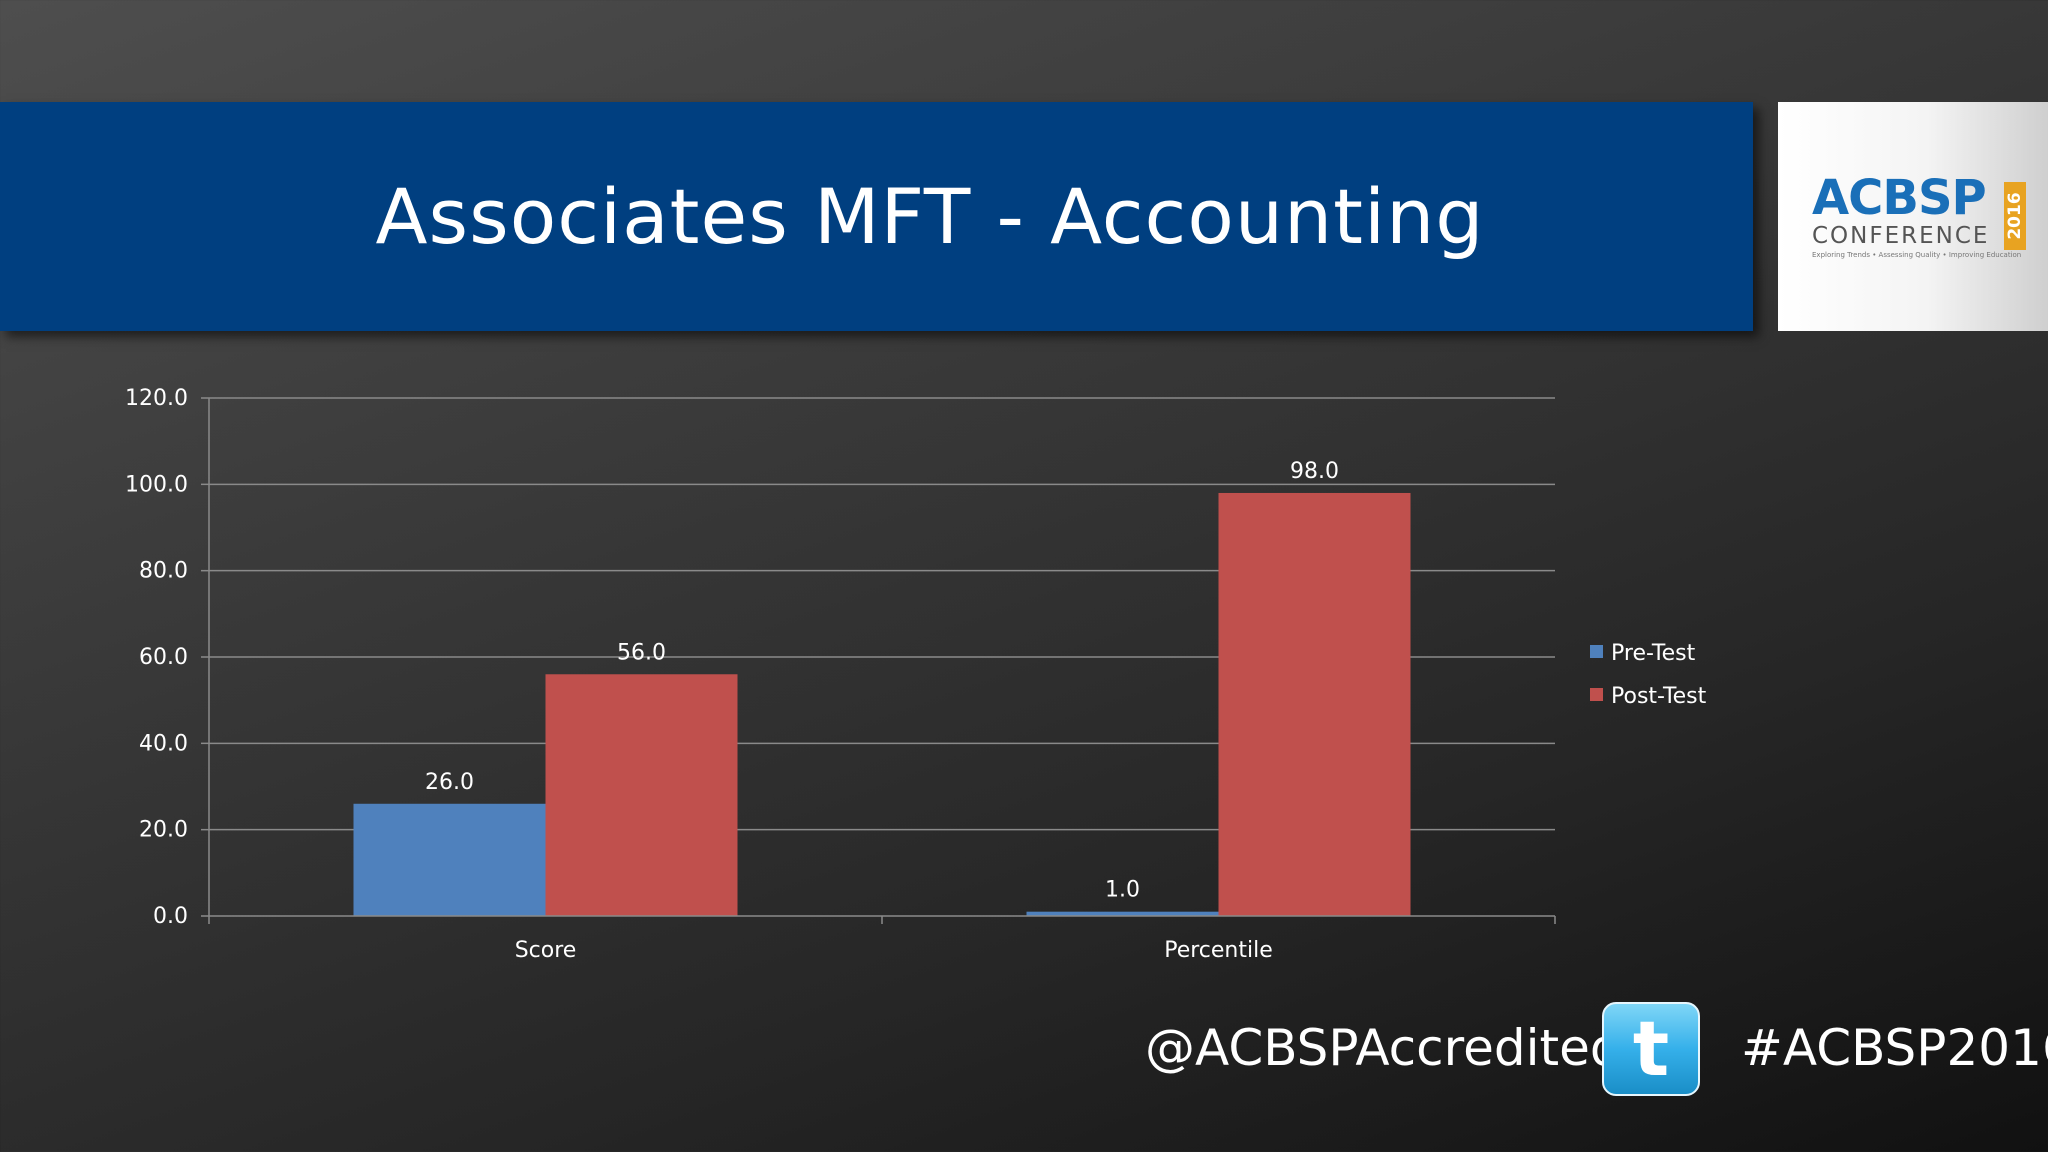  I want to click on twitter-bird-icon: t, so click(1651, 1049).